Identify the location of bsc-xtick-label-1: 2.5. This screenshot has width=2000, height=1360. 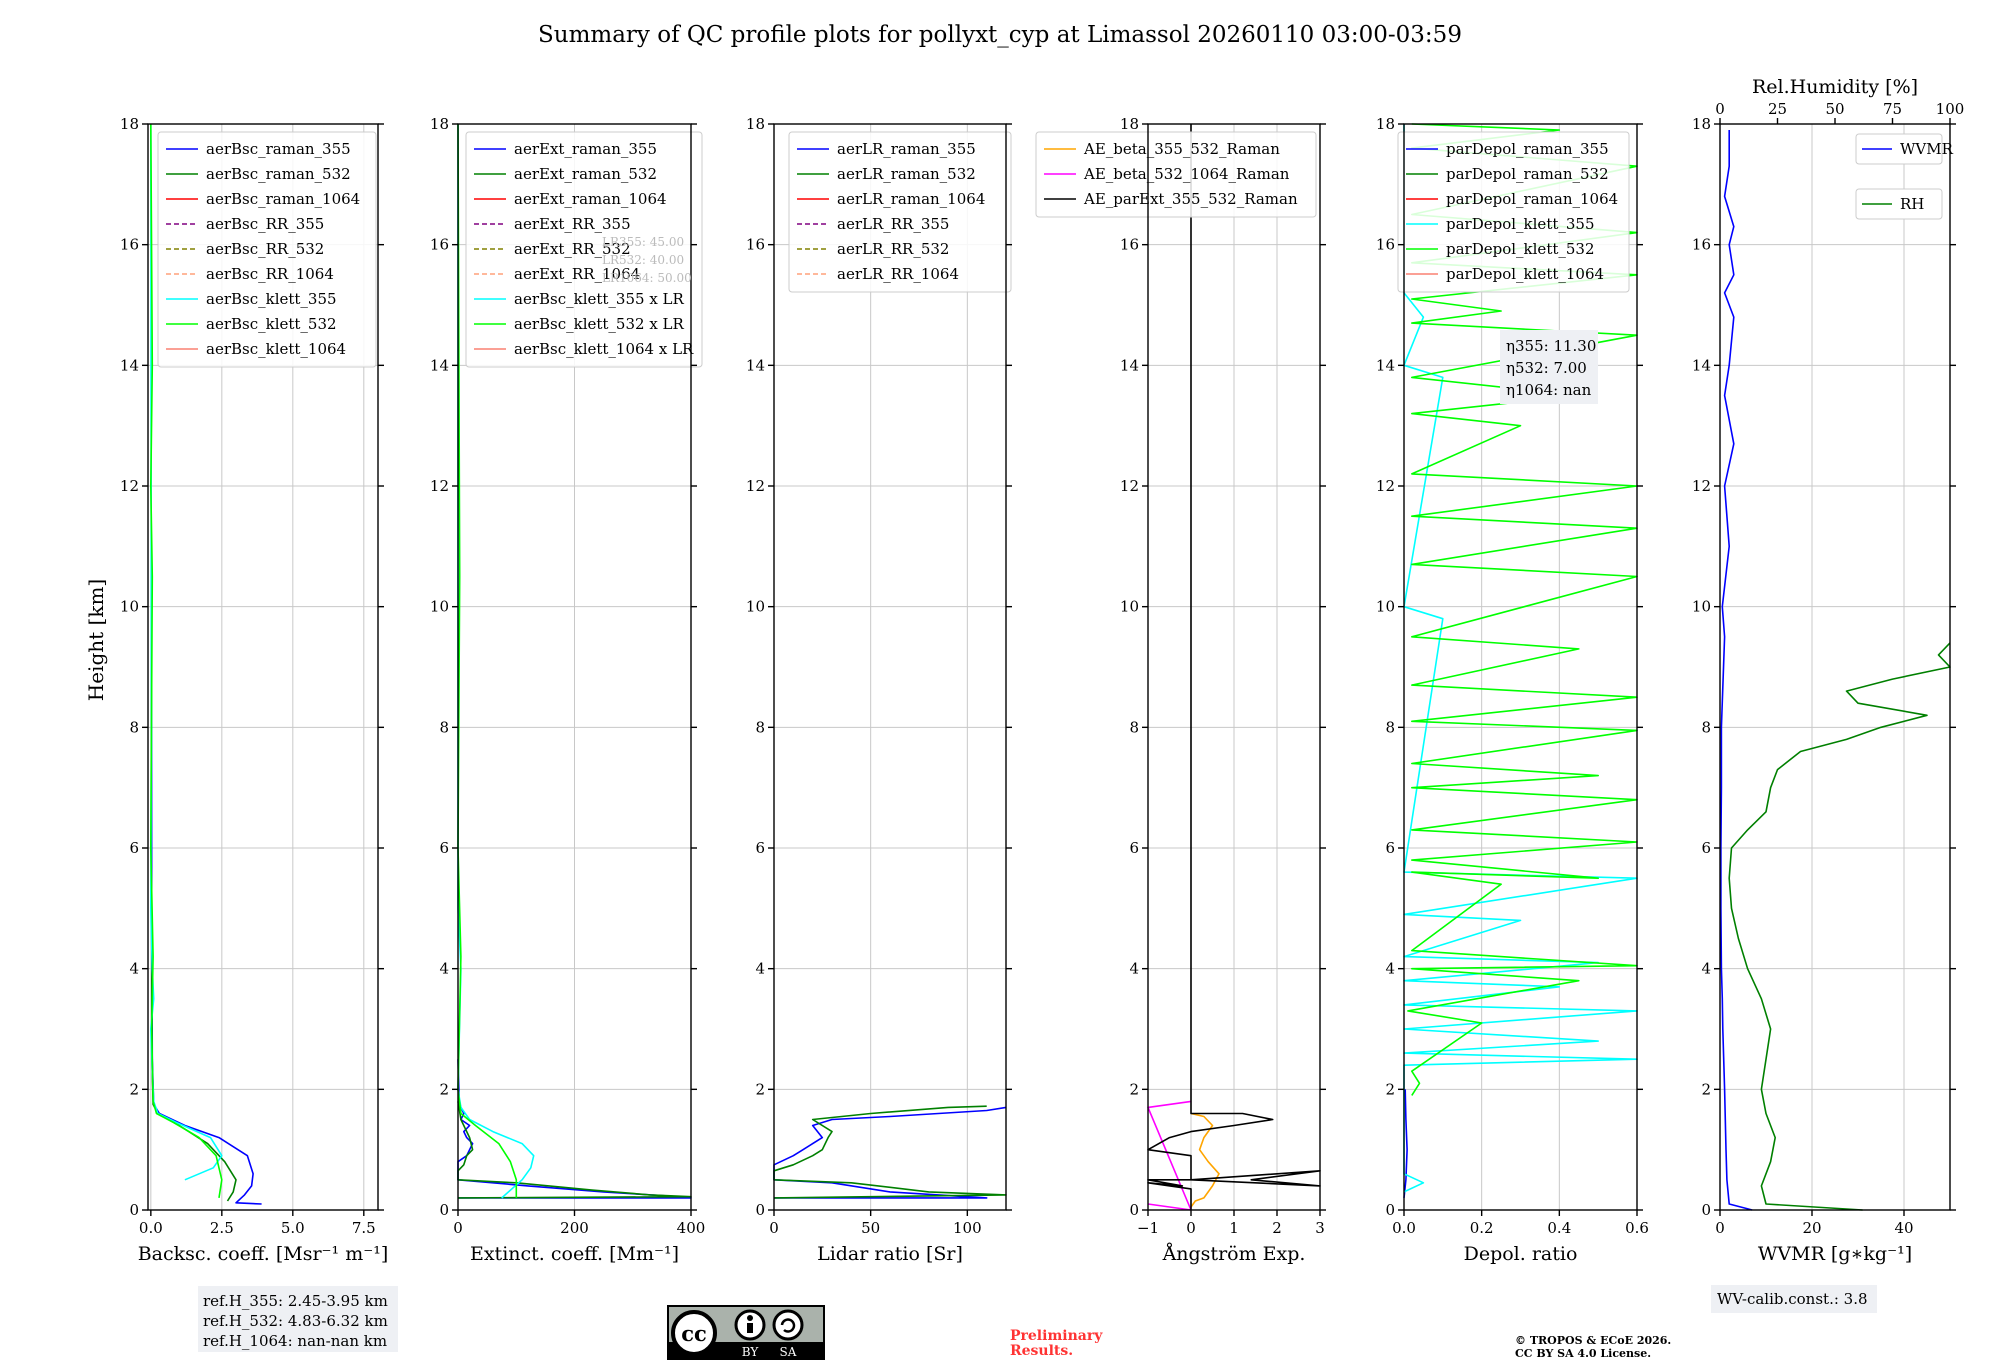
(222, 1228).